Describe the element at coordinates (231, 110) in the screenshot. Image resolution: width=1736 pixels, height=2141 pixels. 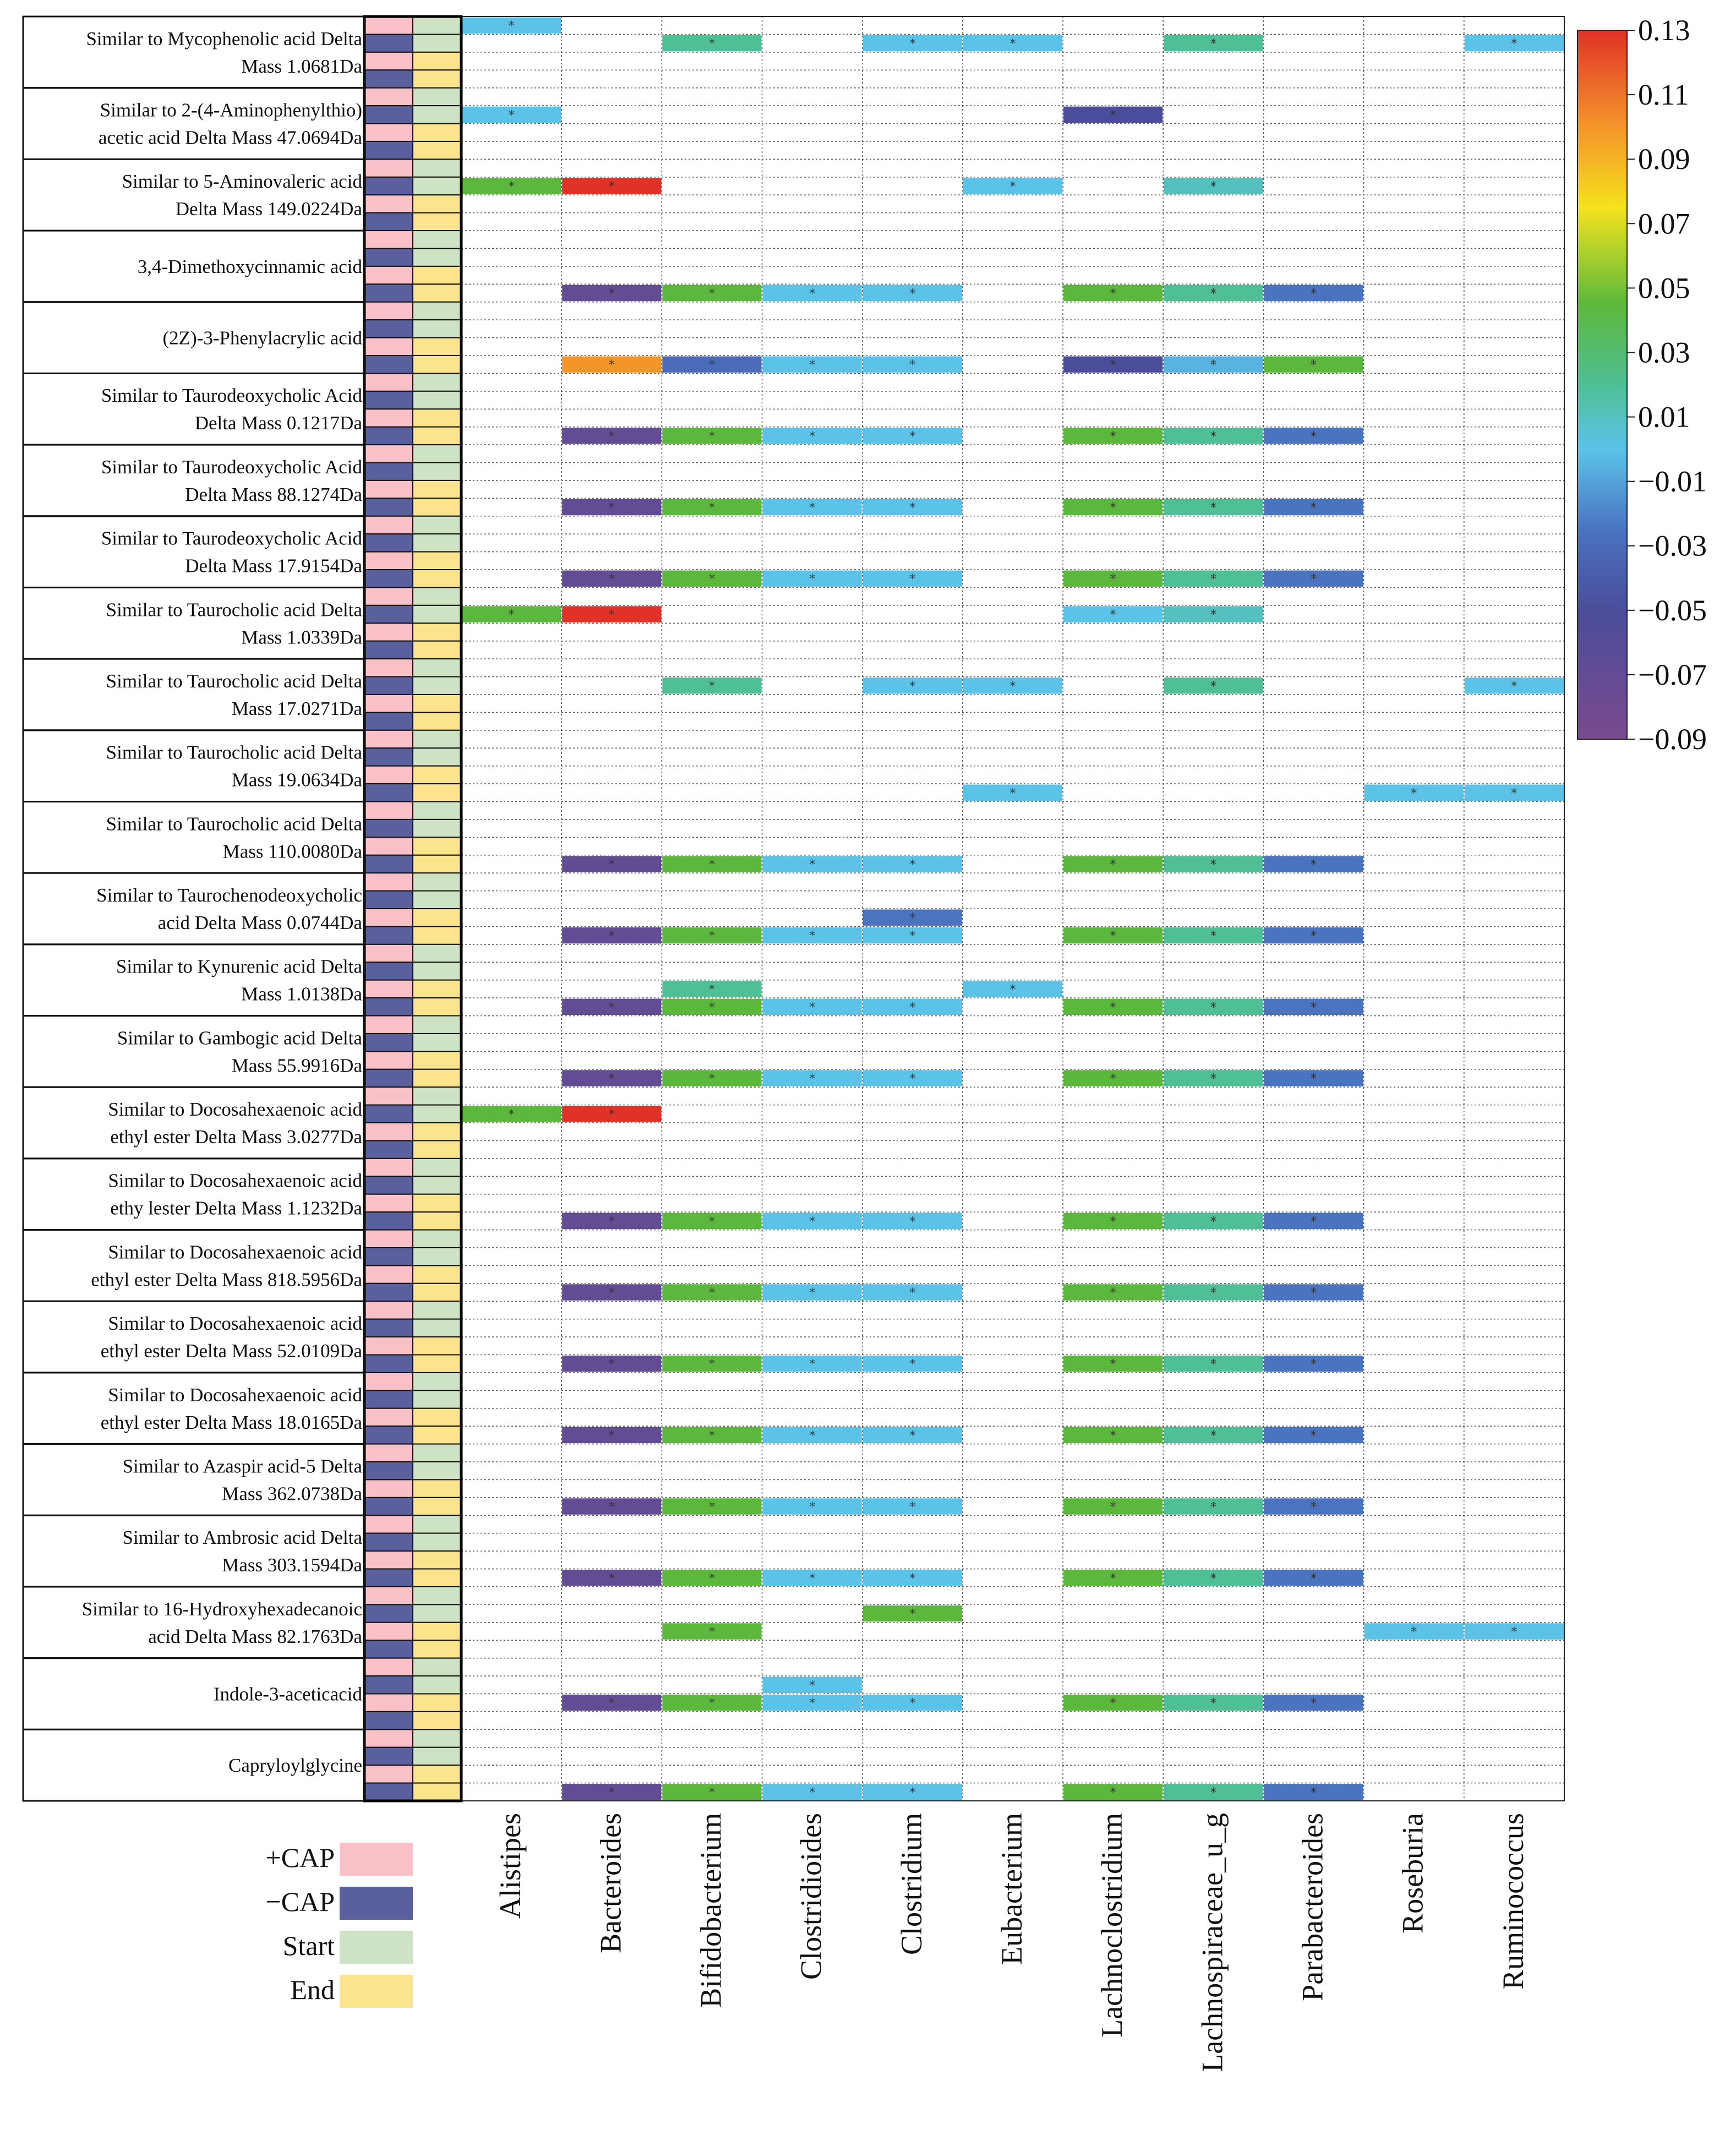
I see `metabolite-label: Similar to 2-(4-Aminophenylthio)` at that location.